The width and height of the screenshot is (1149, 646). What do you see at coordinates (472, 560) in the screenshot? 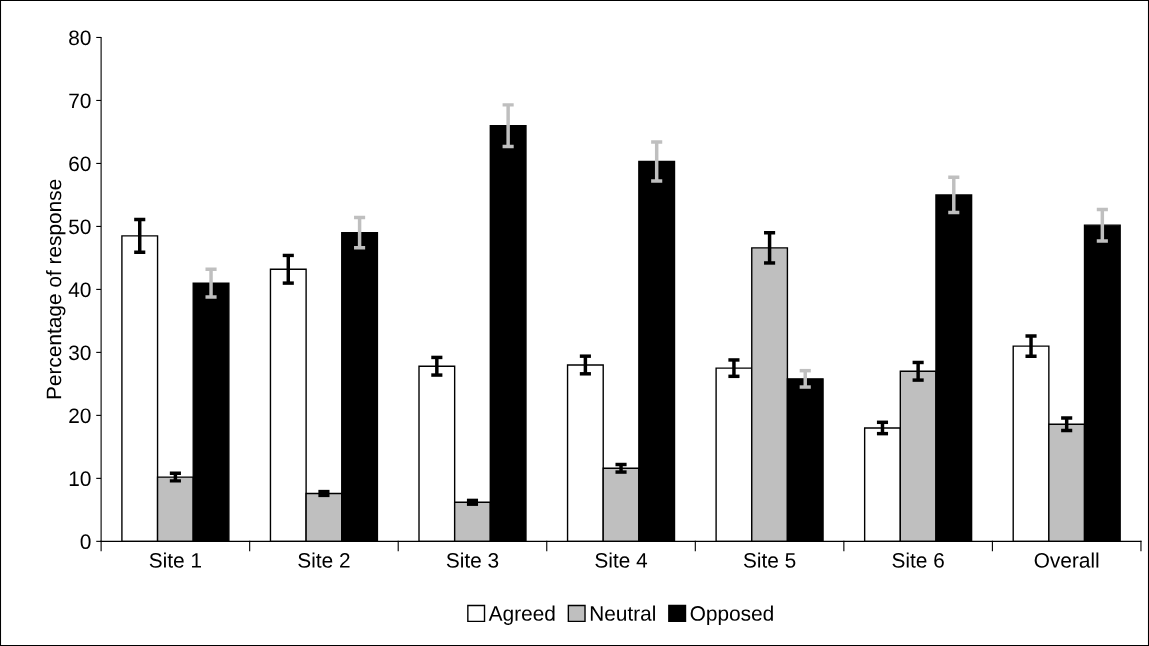
I see `x-tick-label: Site 3` at bounding box center [472, 560].